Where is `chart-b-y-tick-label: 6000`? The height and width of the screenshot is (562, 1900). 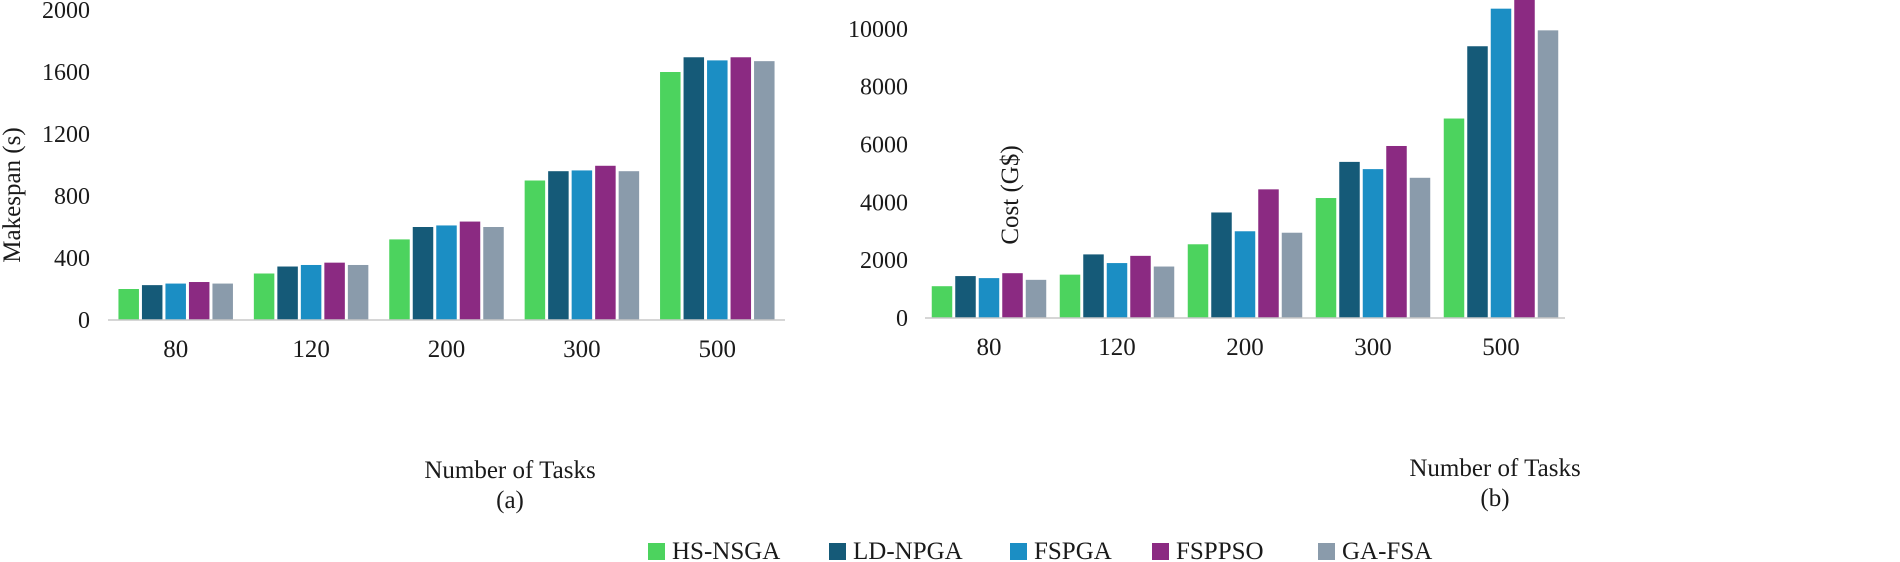 chart-b-y-tick-label: 6000 is located at coordinates (884, 146).